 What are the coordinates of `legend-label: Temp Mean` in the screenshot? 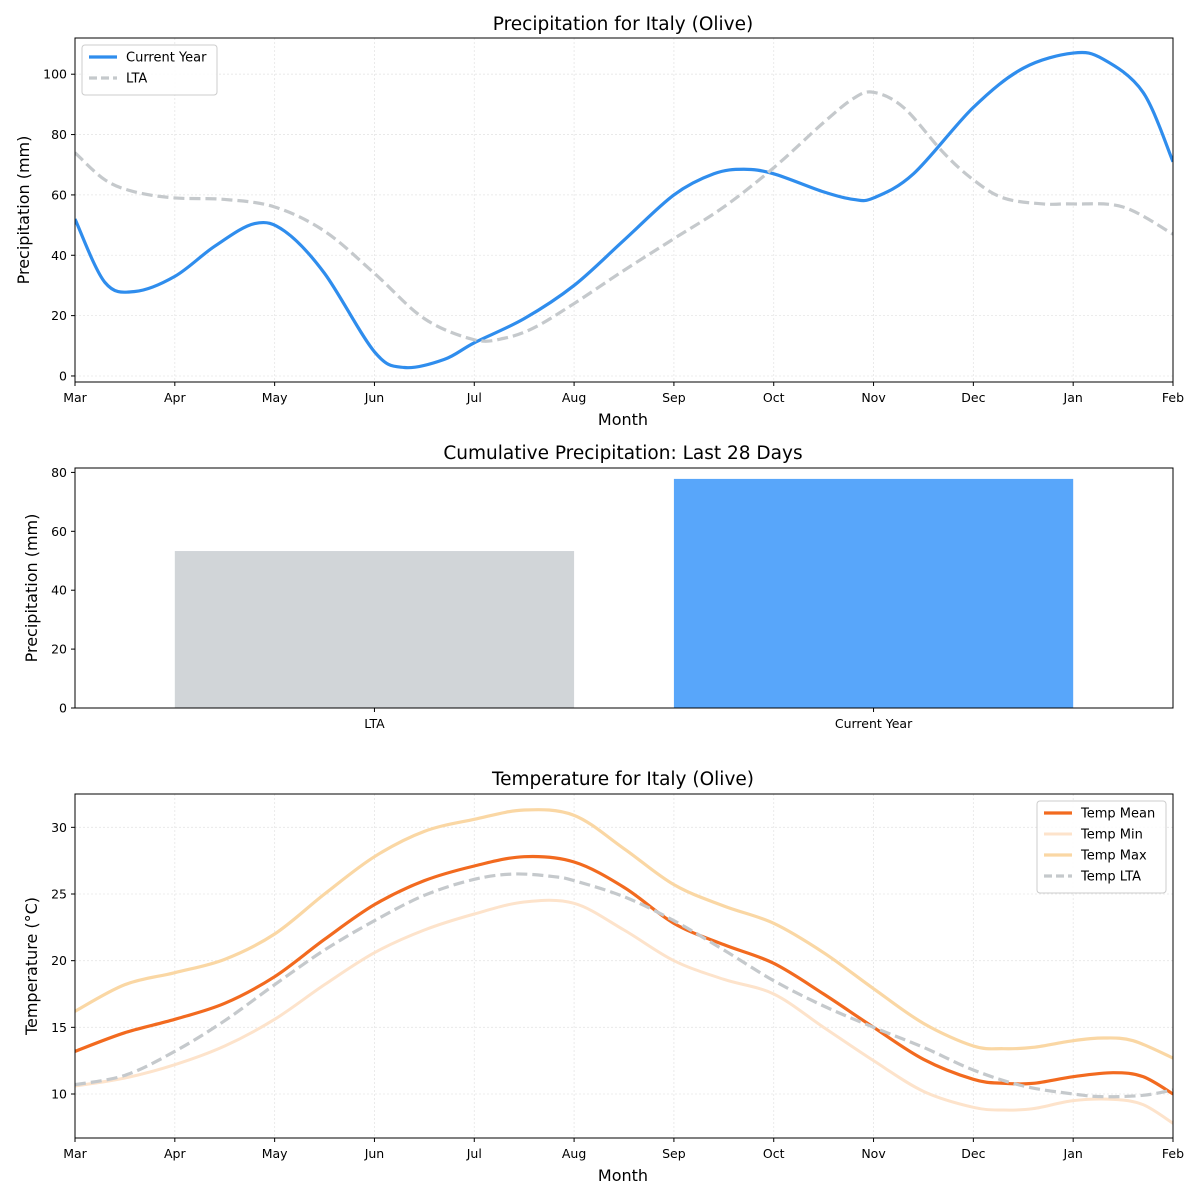 It's located at (1117, 814).